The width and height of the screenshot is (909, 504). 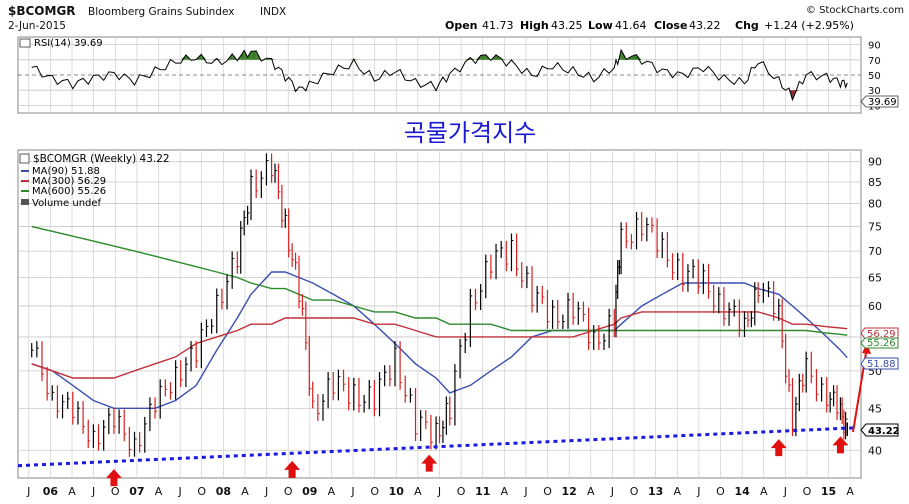 I want to click on rsi-toggle-icon, so click(x=25, y=43).